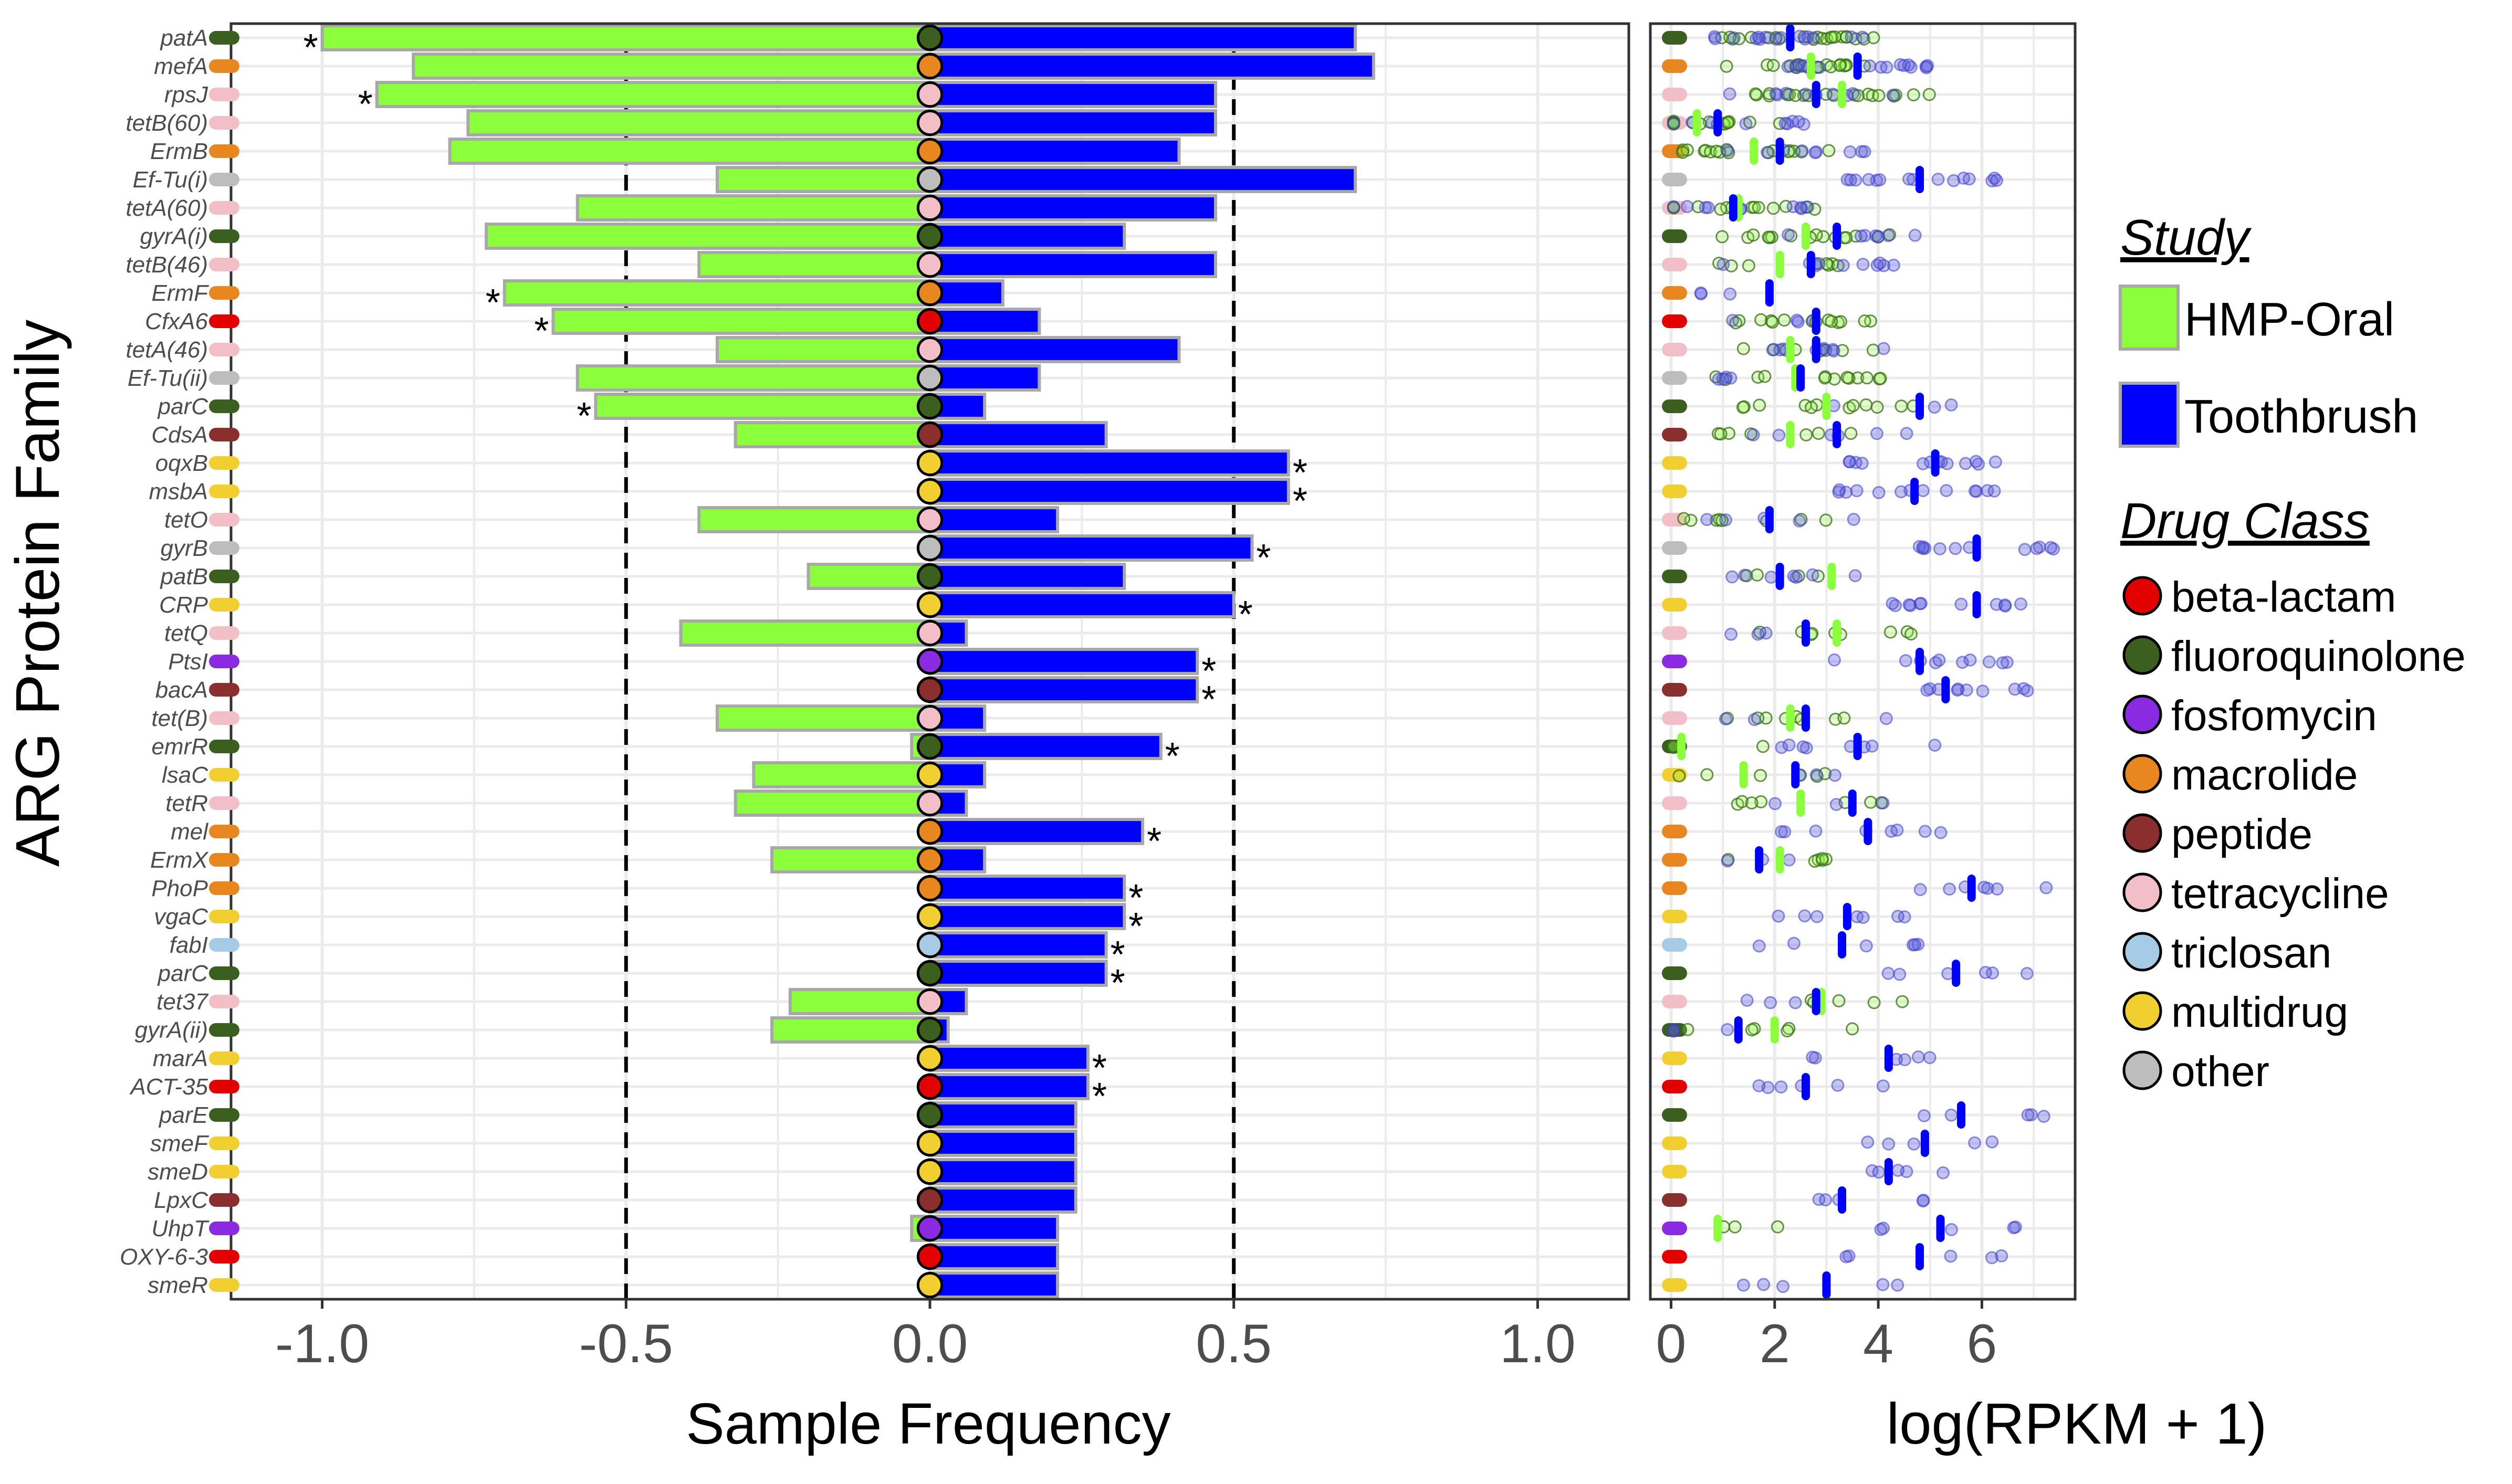 This screenshot has height=1484, width=2512. I want to click on protein-family-label: Ef-Tu(i), so click(170, 180).